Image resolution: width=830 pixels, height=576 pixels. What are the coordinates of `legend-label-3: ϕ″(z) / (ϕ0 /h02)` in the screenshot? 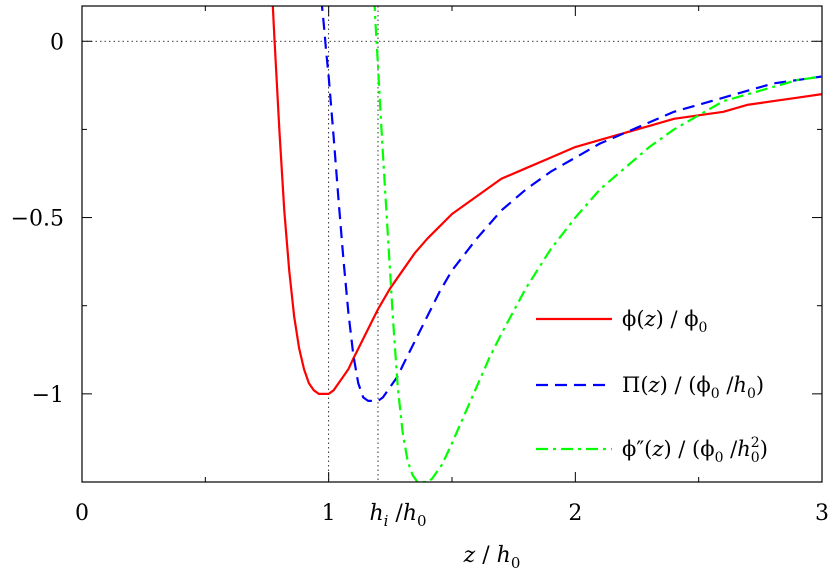 It's located at (695, 450).